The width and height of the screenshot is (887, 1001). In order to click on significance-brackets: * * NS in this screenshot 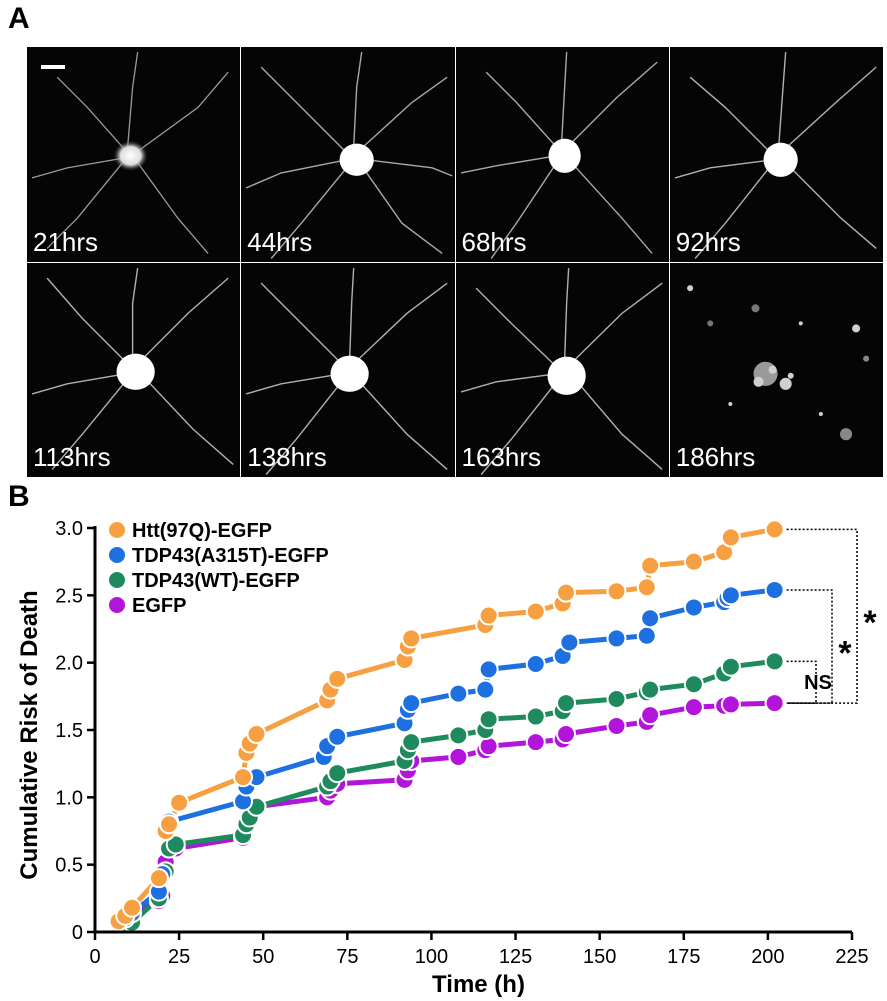, I will do `click(831, 616)`.